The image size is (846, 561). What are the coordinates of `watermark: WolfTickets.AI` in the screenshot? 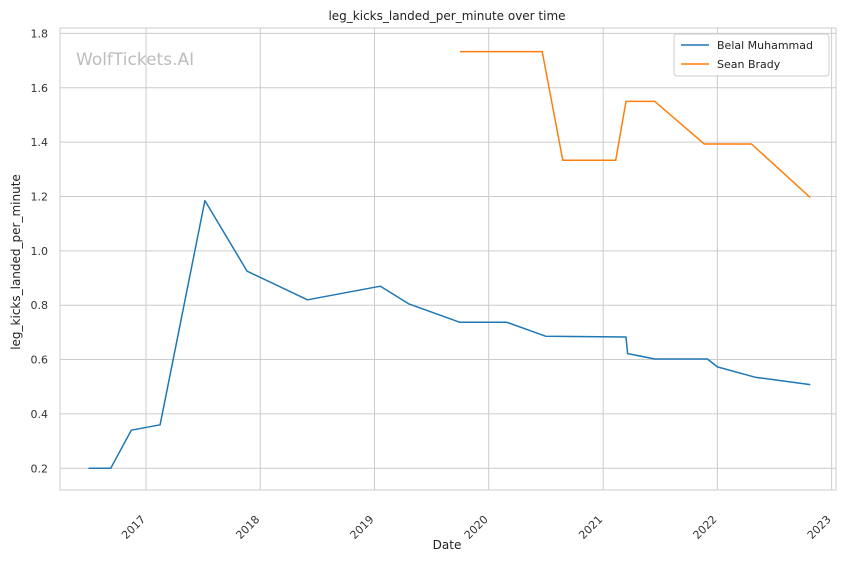 It's located at (135, 60).